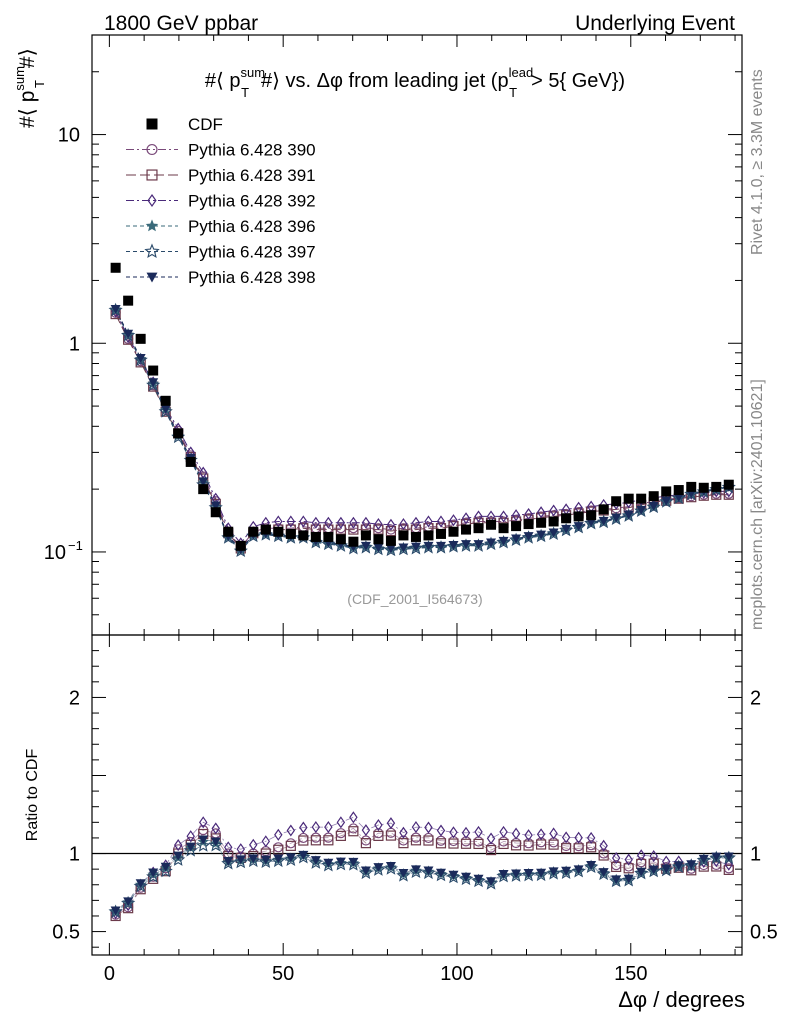  Describe the element at coordinates (283, 974) in the screenshot. I see `x-tick-label: 50` at that location.